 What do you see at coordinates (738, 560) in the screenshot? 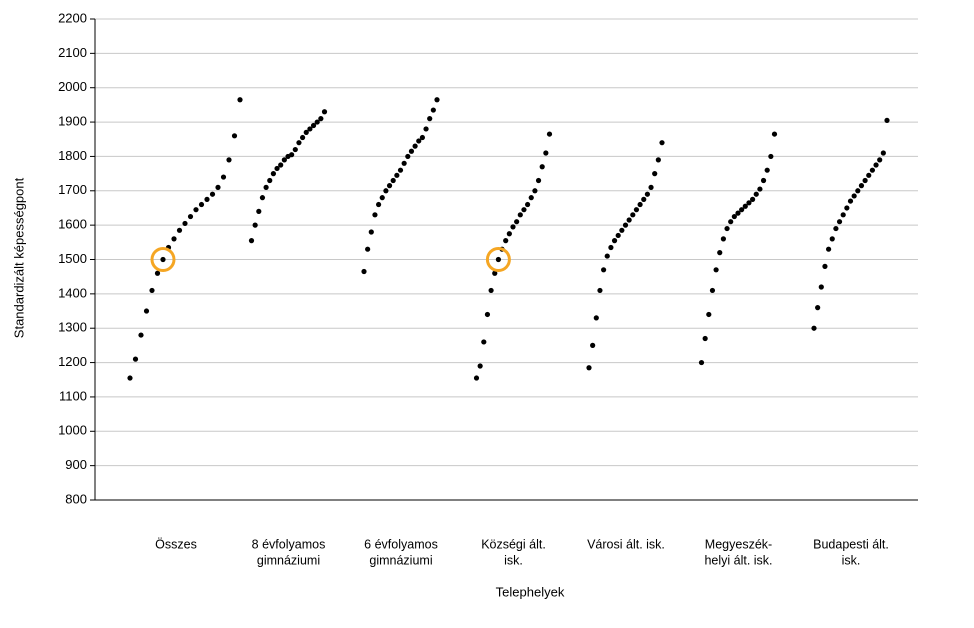
I see `x-tick-label: helyi ált. isk.` at bounding box center [738, 560].